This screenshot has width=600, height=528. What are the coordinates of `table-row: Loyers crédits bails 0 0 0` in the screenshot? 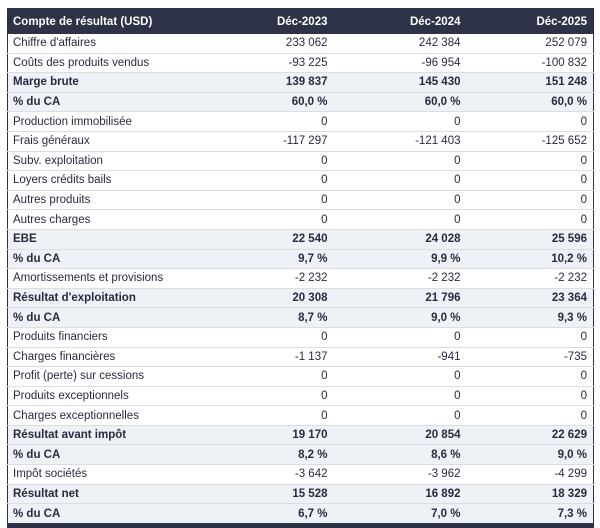 It's located at (300, 180).